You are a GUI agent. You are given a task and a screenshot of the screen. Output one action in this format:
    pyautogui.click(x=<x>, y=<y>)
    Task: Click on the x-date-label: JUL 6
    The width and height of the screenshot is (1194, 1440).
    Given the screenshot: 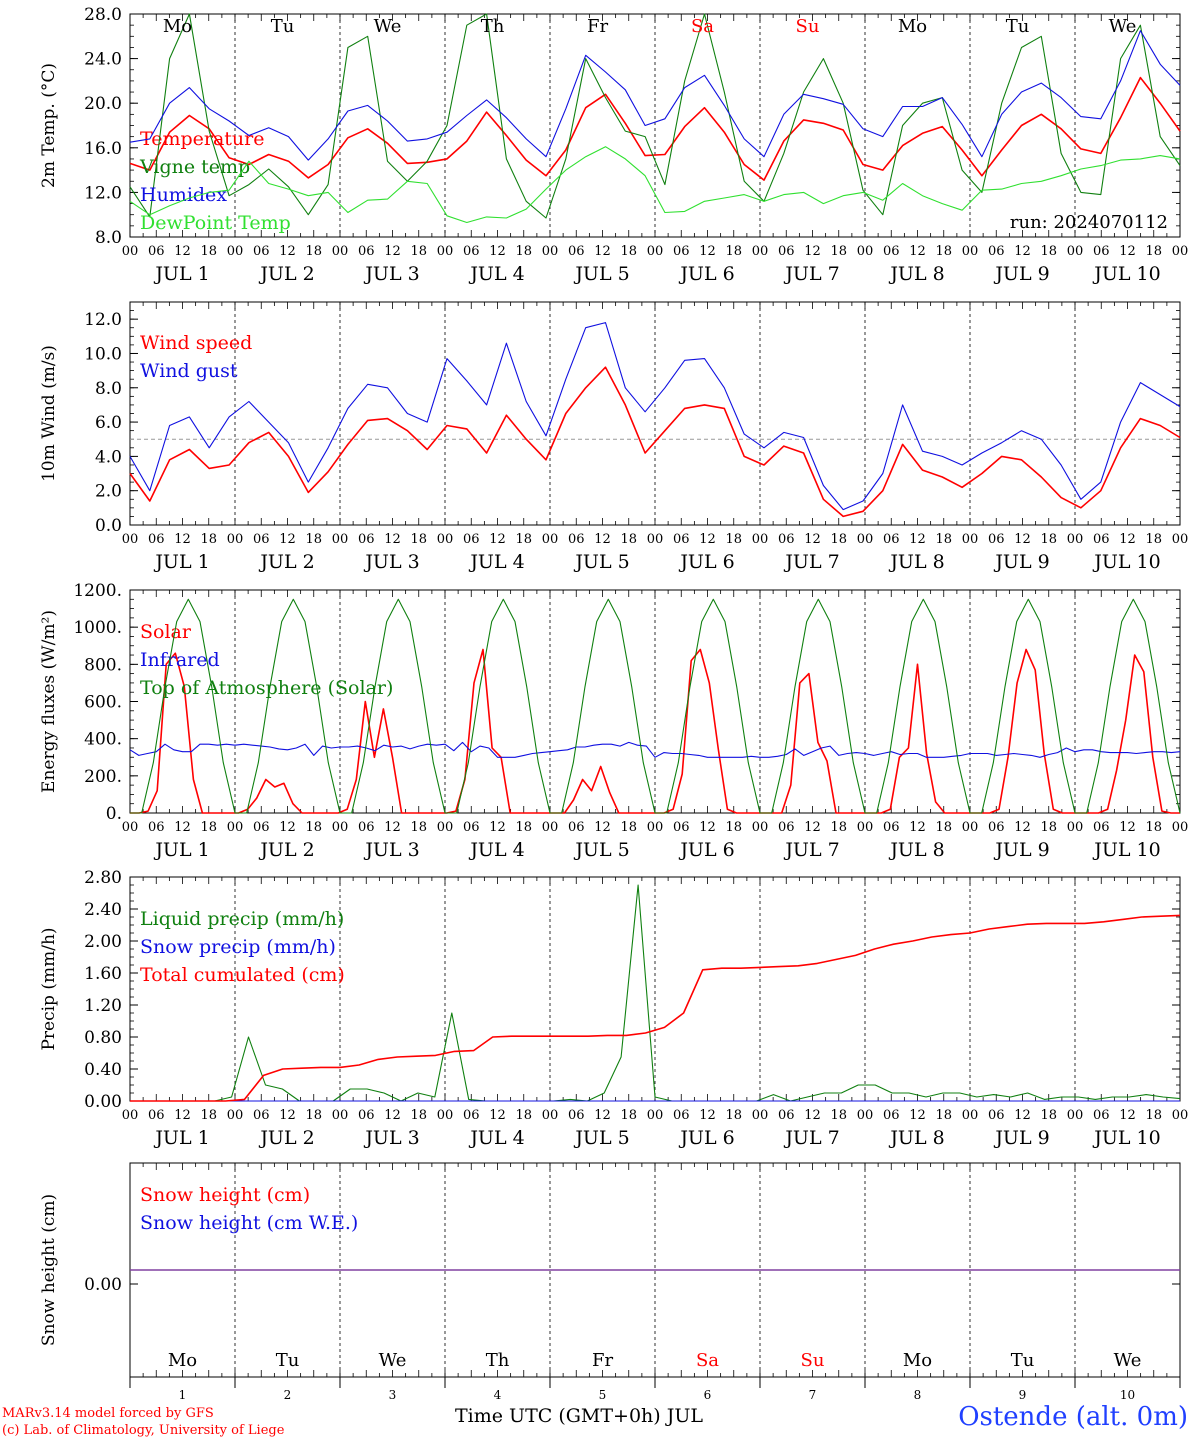 What is the action you would take?
    pyautogui.click(x=706, y=1138)
    